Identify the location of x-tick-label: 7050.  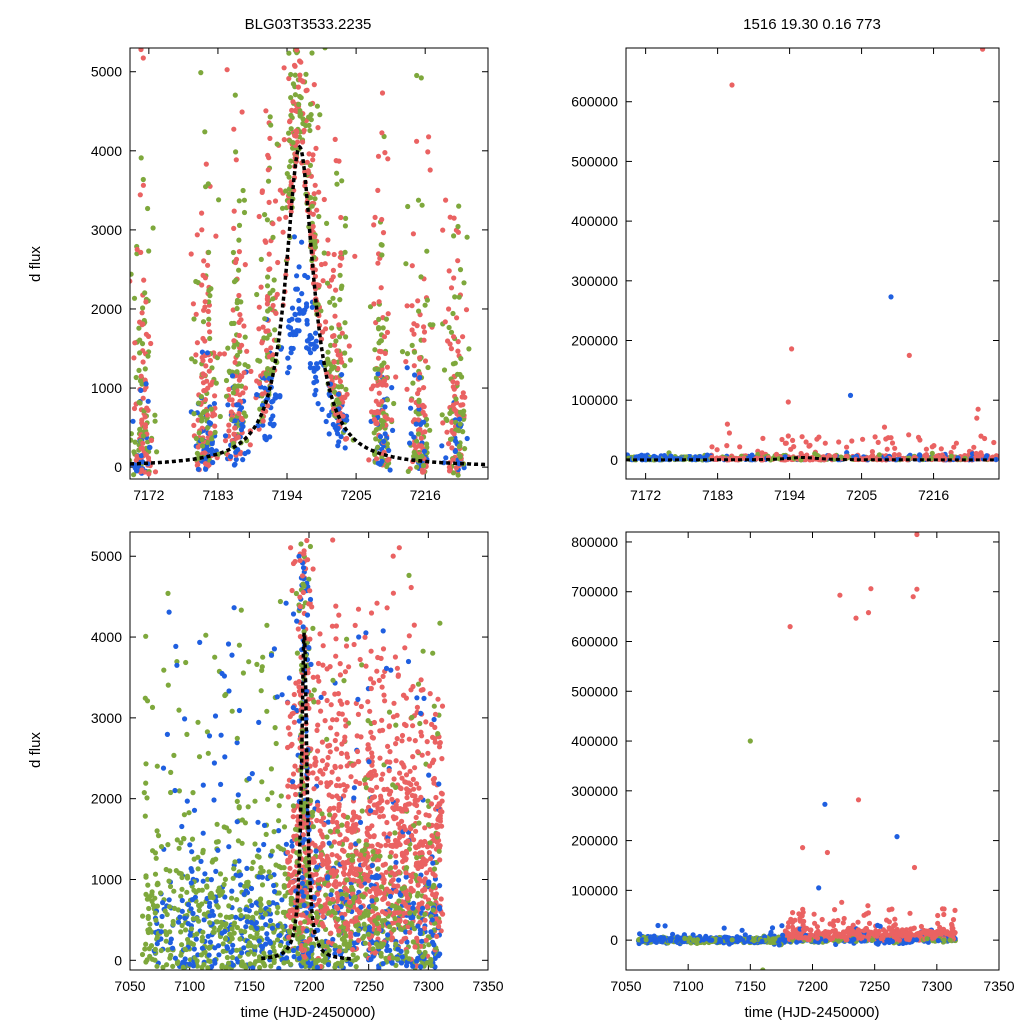
(129, 986).